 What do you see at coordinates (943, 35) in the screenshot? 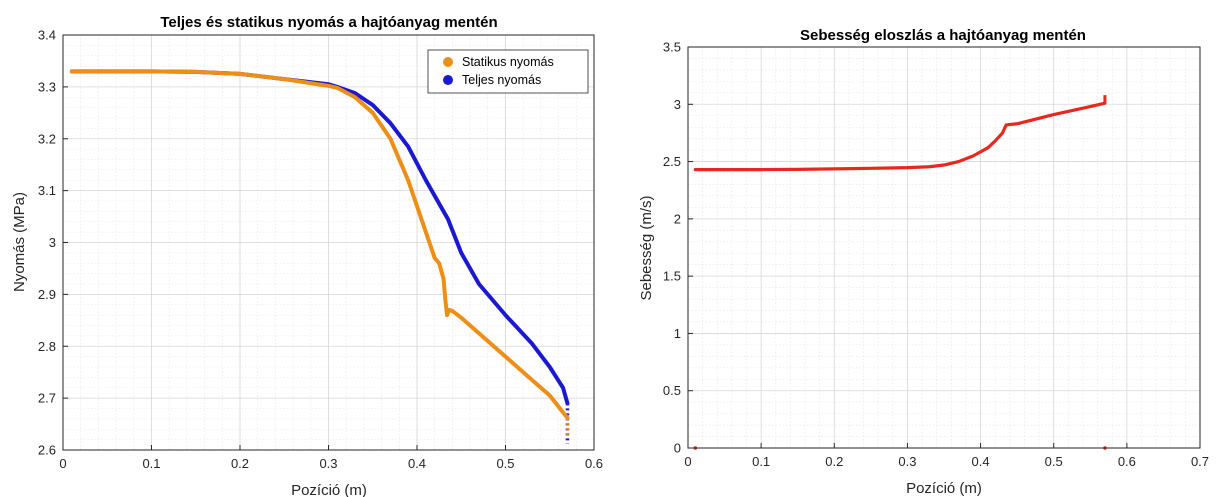
I see `velocity-chart-title: Sebesség eloszlás a hajtóanyag mentén` at bounding box center [943, 35].